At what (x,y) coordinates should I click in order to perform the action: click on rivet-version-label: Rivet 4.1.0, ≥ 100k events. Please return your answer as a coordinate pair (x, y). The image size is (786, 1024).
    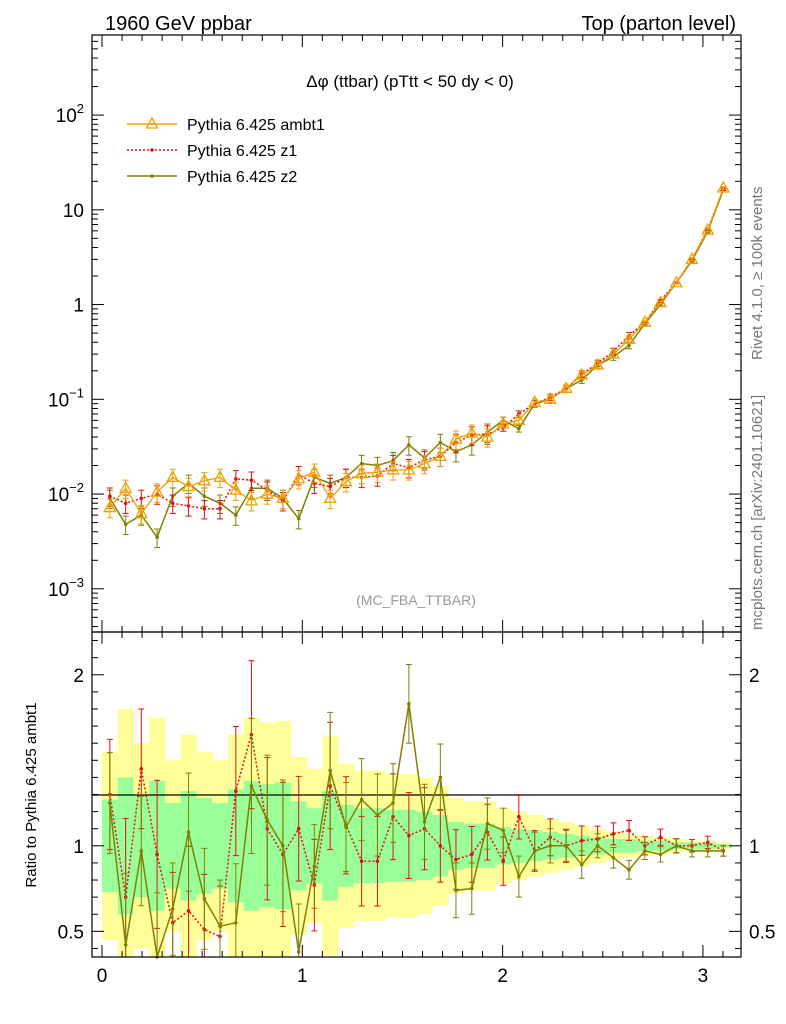
    Looking at the image, I should click on (757, 273).